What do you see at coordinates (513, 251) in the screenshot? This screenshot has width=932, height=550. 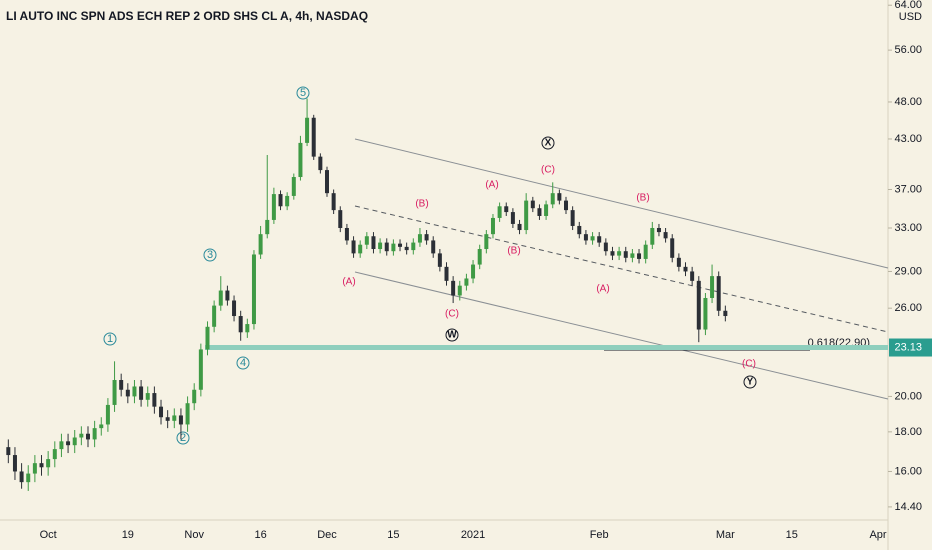 I see `wave-label: (B)` at bounding box center [513, 251].